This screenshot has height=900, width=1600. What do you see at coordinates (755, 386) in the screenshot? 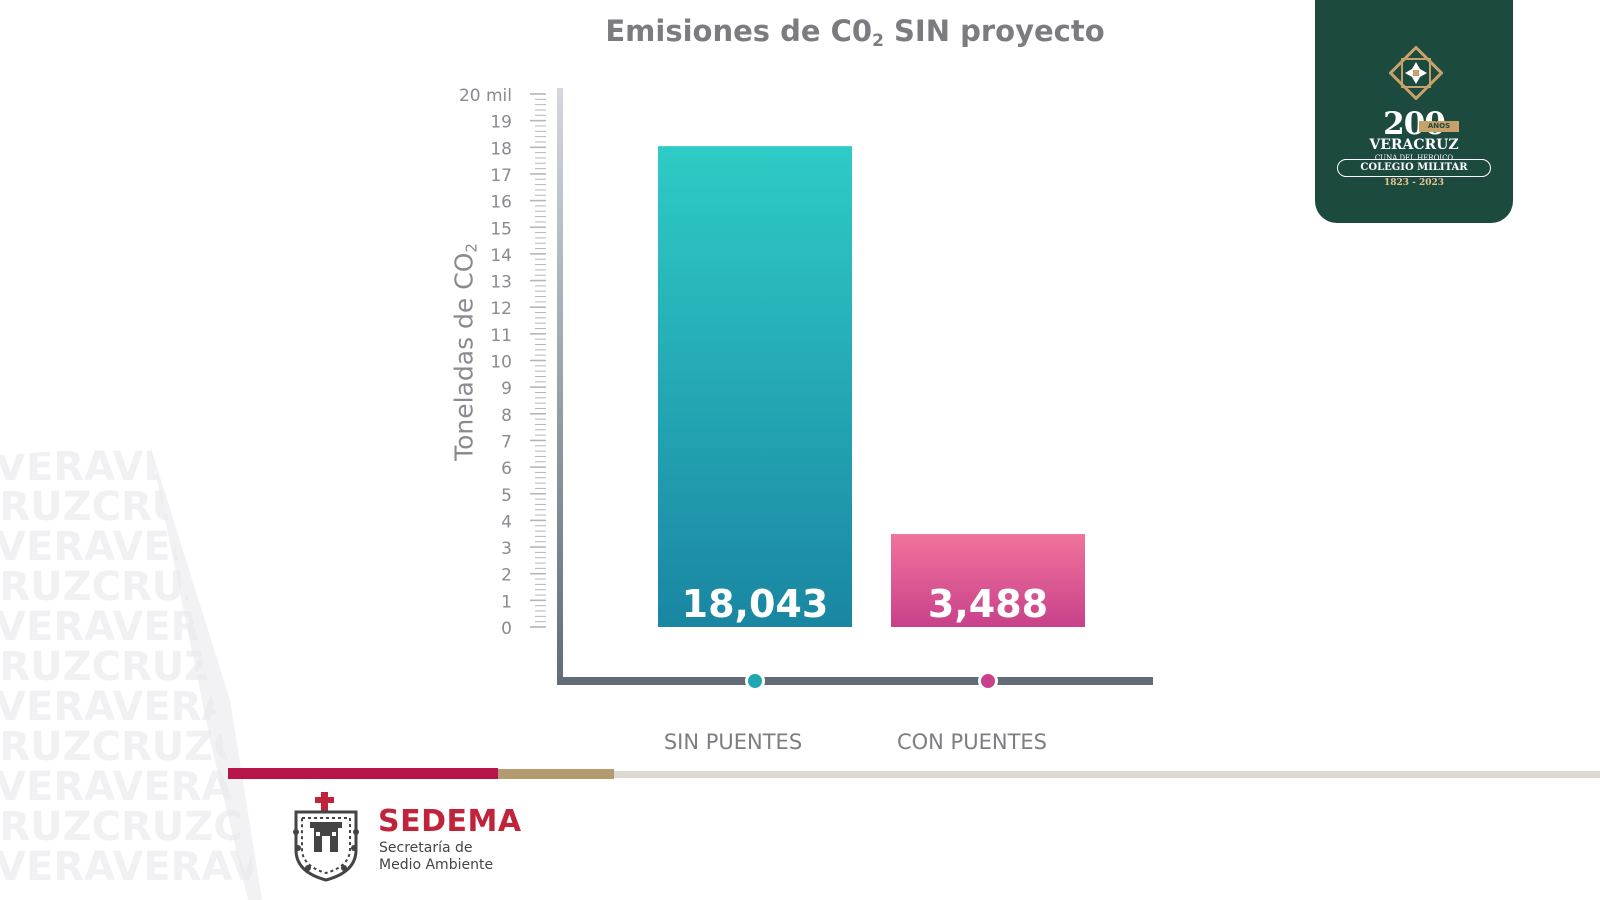
I see `bar-sin-puentes` at bounding box center [755, 386].